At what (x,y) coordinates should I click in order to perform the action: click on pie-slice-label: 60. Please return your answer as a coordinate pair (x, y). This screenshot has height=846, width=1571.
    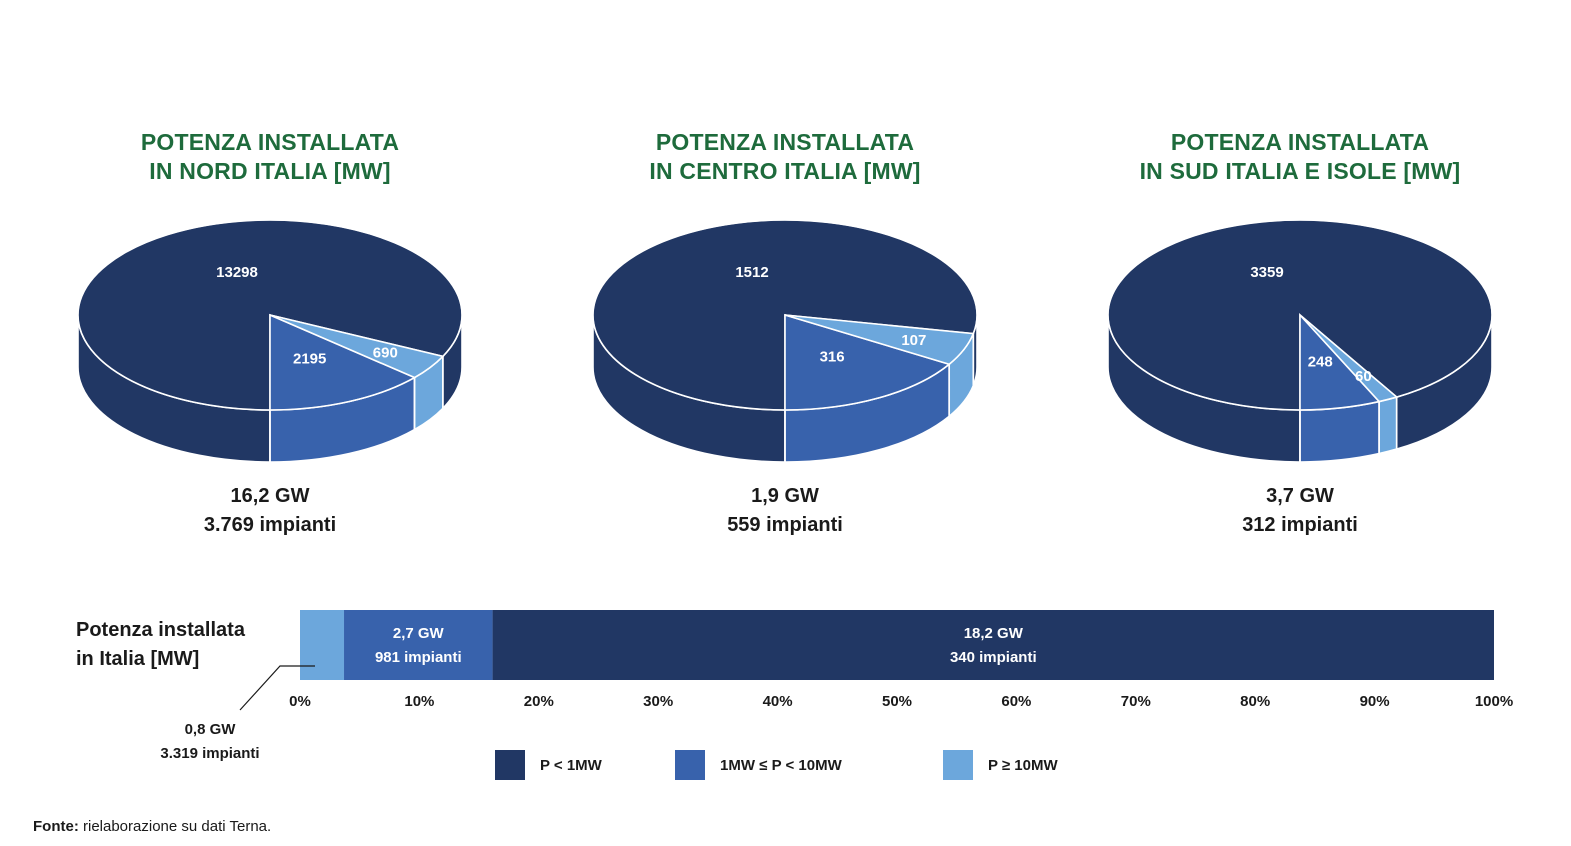
    Looking at the image, I should click on (1363, 376).